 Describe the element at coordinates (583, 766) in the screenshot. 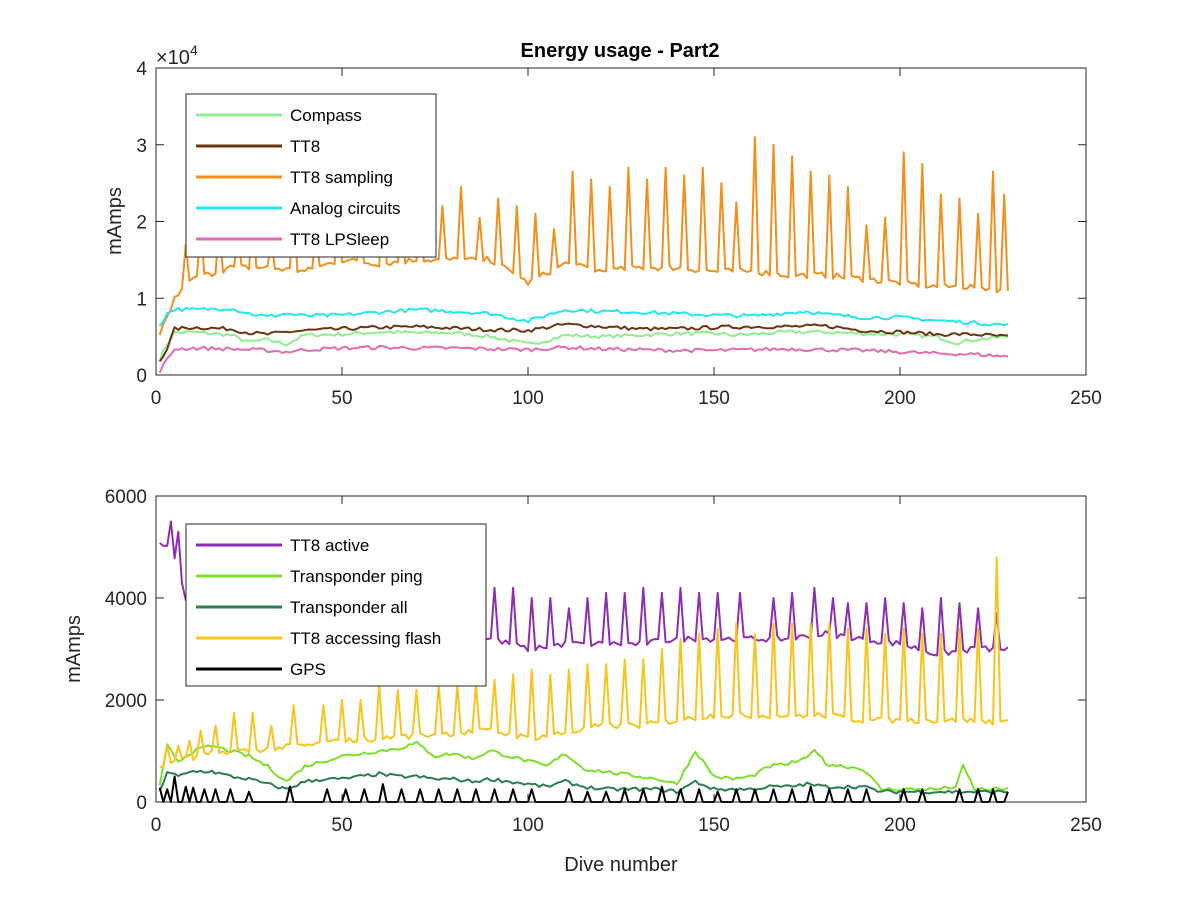

I see `series-line-transponder-ping` at that location.